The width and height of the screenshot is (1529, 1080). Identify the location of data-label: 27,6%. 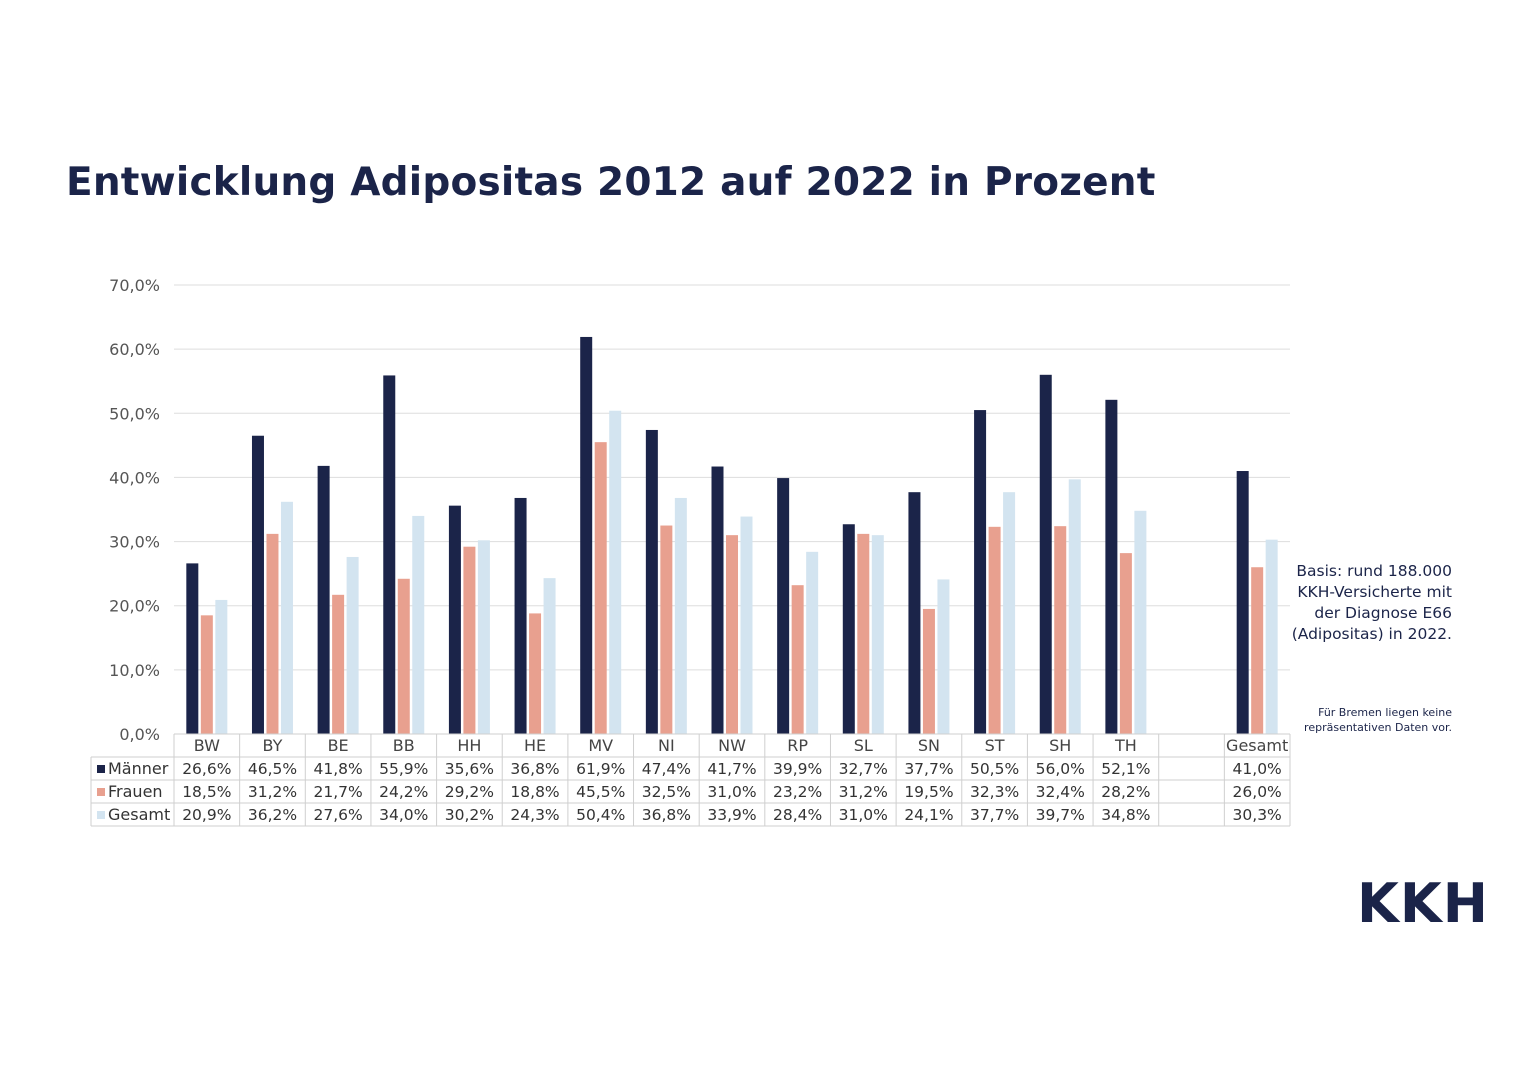
(337, 815).